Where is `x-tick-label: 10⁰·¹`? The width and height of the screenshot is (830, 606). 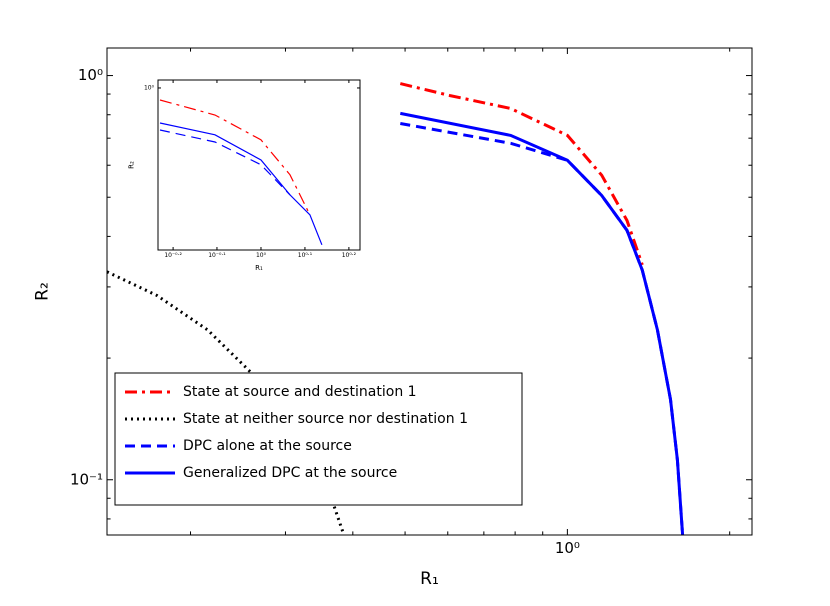 x-tick-label: 10⁰·¹ is located at coordinates (305, 255).